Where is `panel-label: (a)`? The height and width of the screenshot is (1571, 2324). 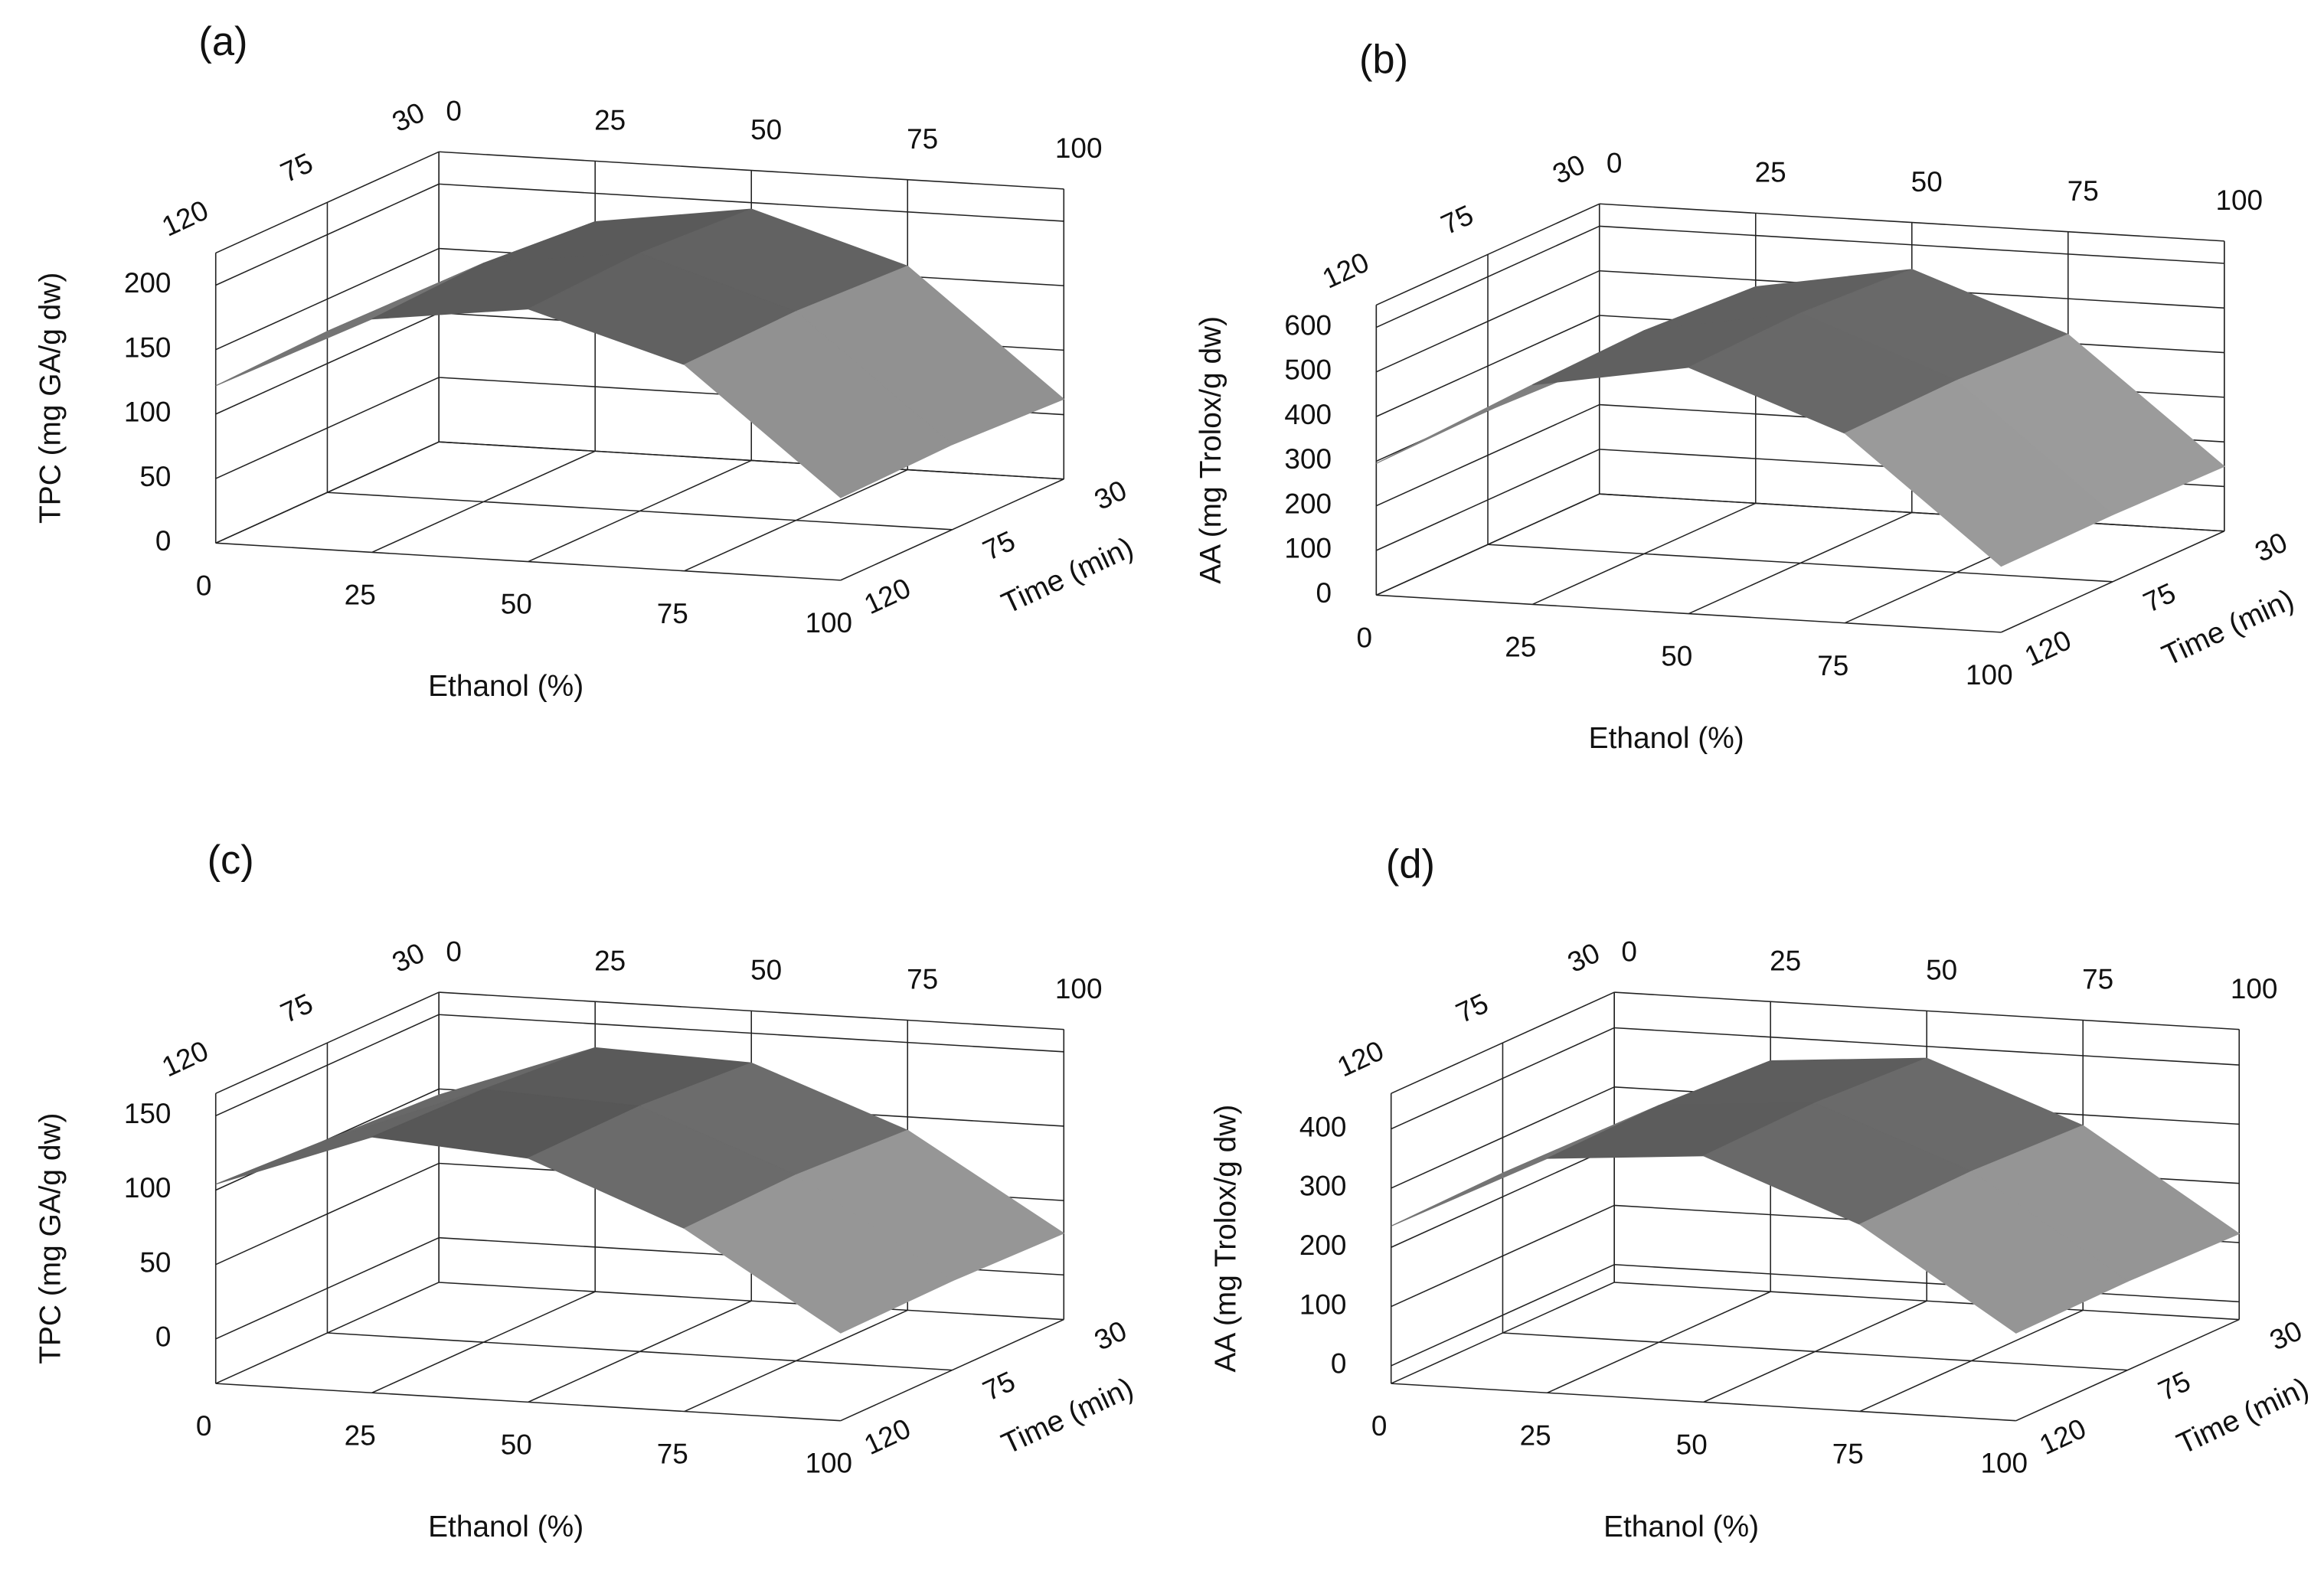 panel-label: (a) is located at coordinates (222, 42).